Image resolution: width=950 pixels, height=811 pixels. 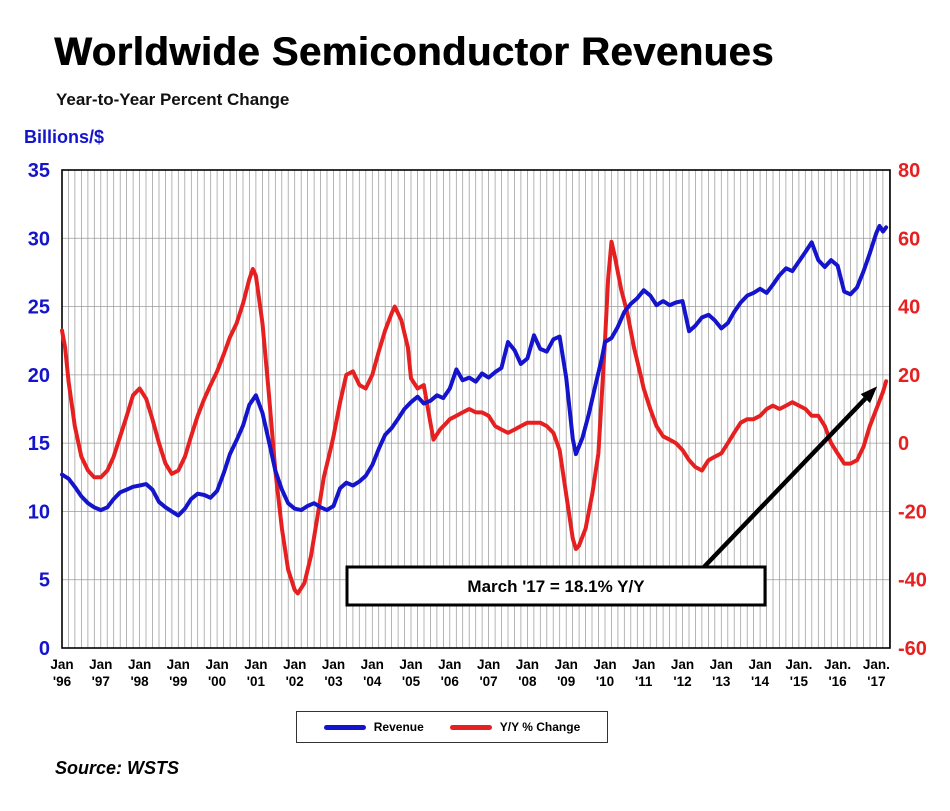 I want to click on x-axis-tick-year: '13, so click(x=721, y=681).